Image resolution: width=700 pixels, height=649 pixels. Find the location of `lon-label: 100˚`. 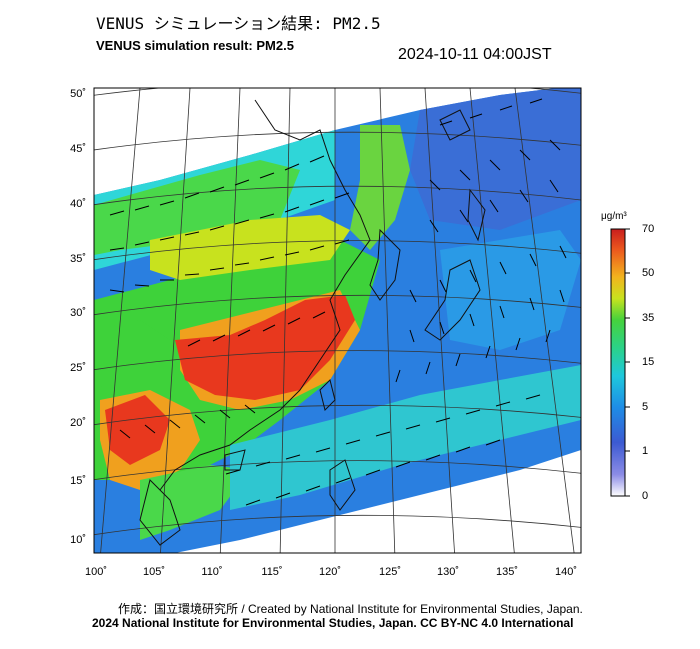

lon-label: 100˚ is located at coordinates (96, 572).